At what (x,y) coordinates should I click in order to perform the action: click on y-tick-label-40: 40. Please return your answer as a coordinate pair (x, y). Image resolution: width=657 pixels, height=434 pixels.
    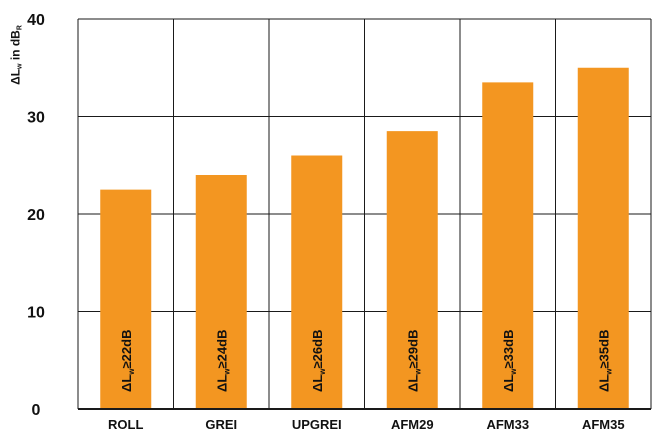
    Looking at the image, I should click on (36, 20).